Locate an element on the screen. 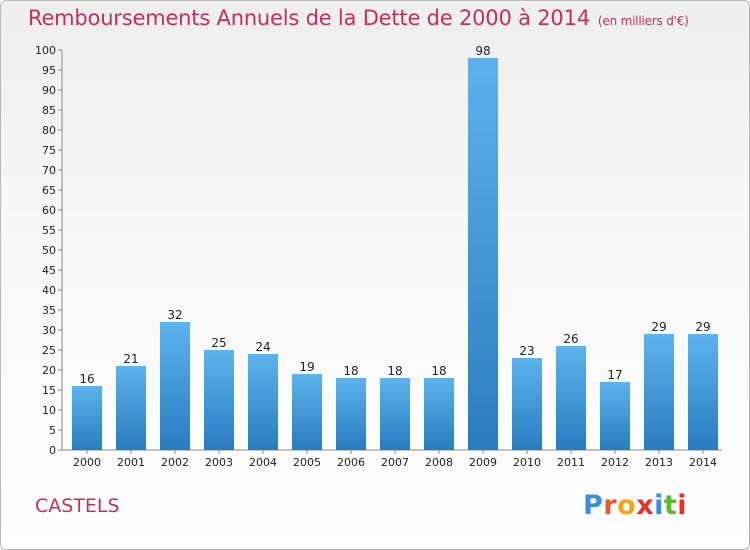 This screenshot has width=750, height=550. logo-letter: t is located at coordinates (670, 505).